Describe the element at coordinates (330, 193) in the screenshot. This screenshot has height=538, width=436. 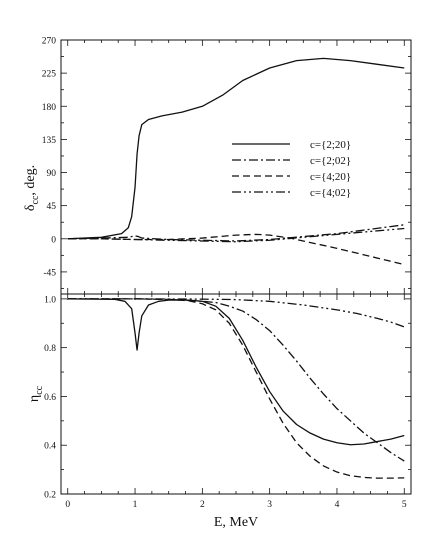
I see `legend-label: c={4;02}` at that location.